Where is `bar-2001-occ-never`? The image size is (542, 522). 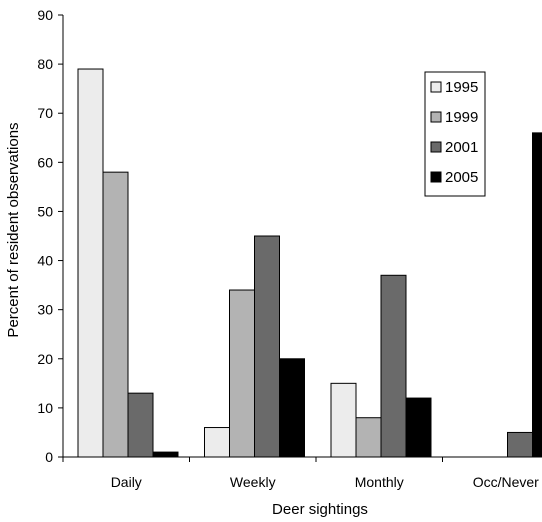
bar-2001-occ-never is located at coordinates (520, 444).